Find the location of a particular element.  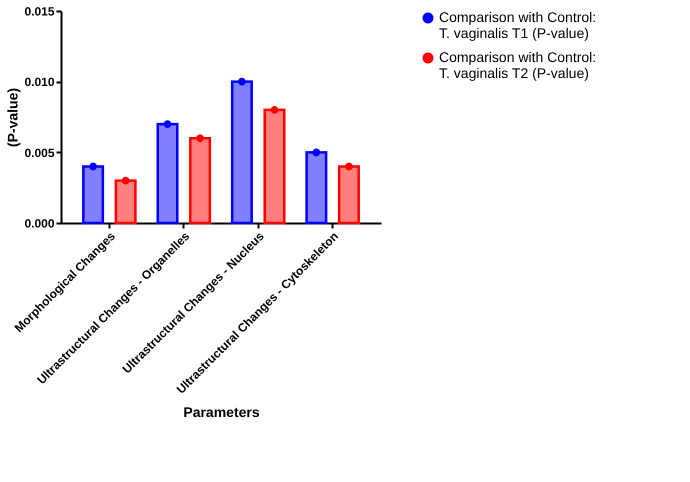

y-tick-label: 0.005 is located at coordinates (39, 153).